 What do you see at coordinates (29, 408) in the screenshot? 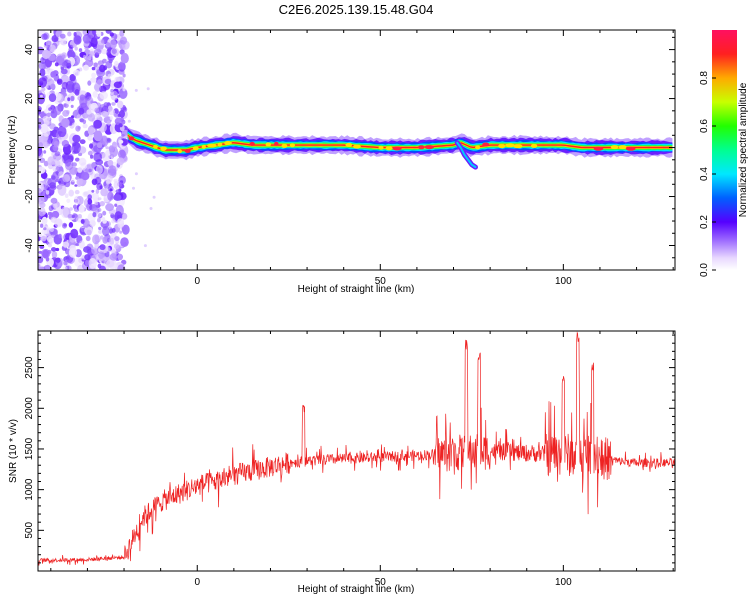
I see `y-tick-label: 2000` at bounding box center [29, 408].